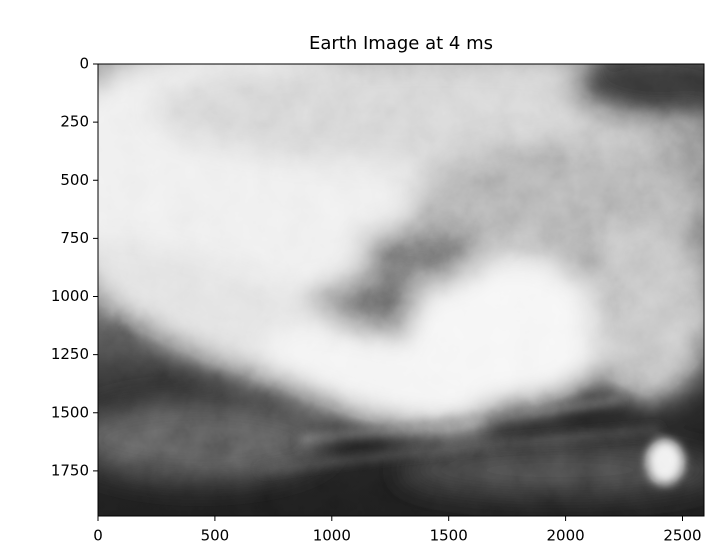  I want to click on y-tick-label: 1250, so click(70, 354).